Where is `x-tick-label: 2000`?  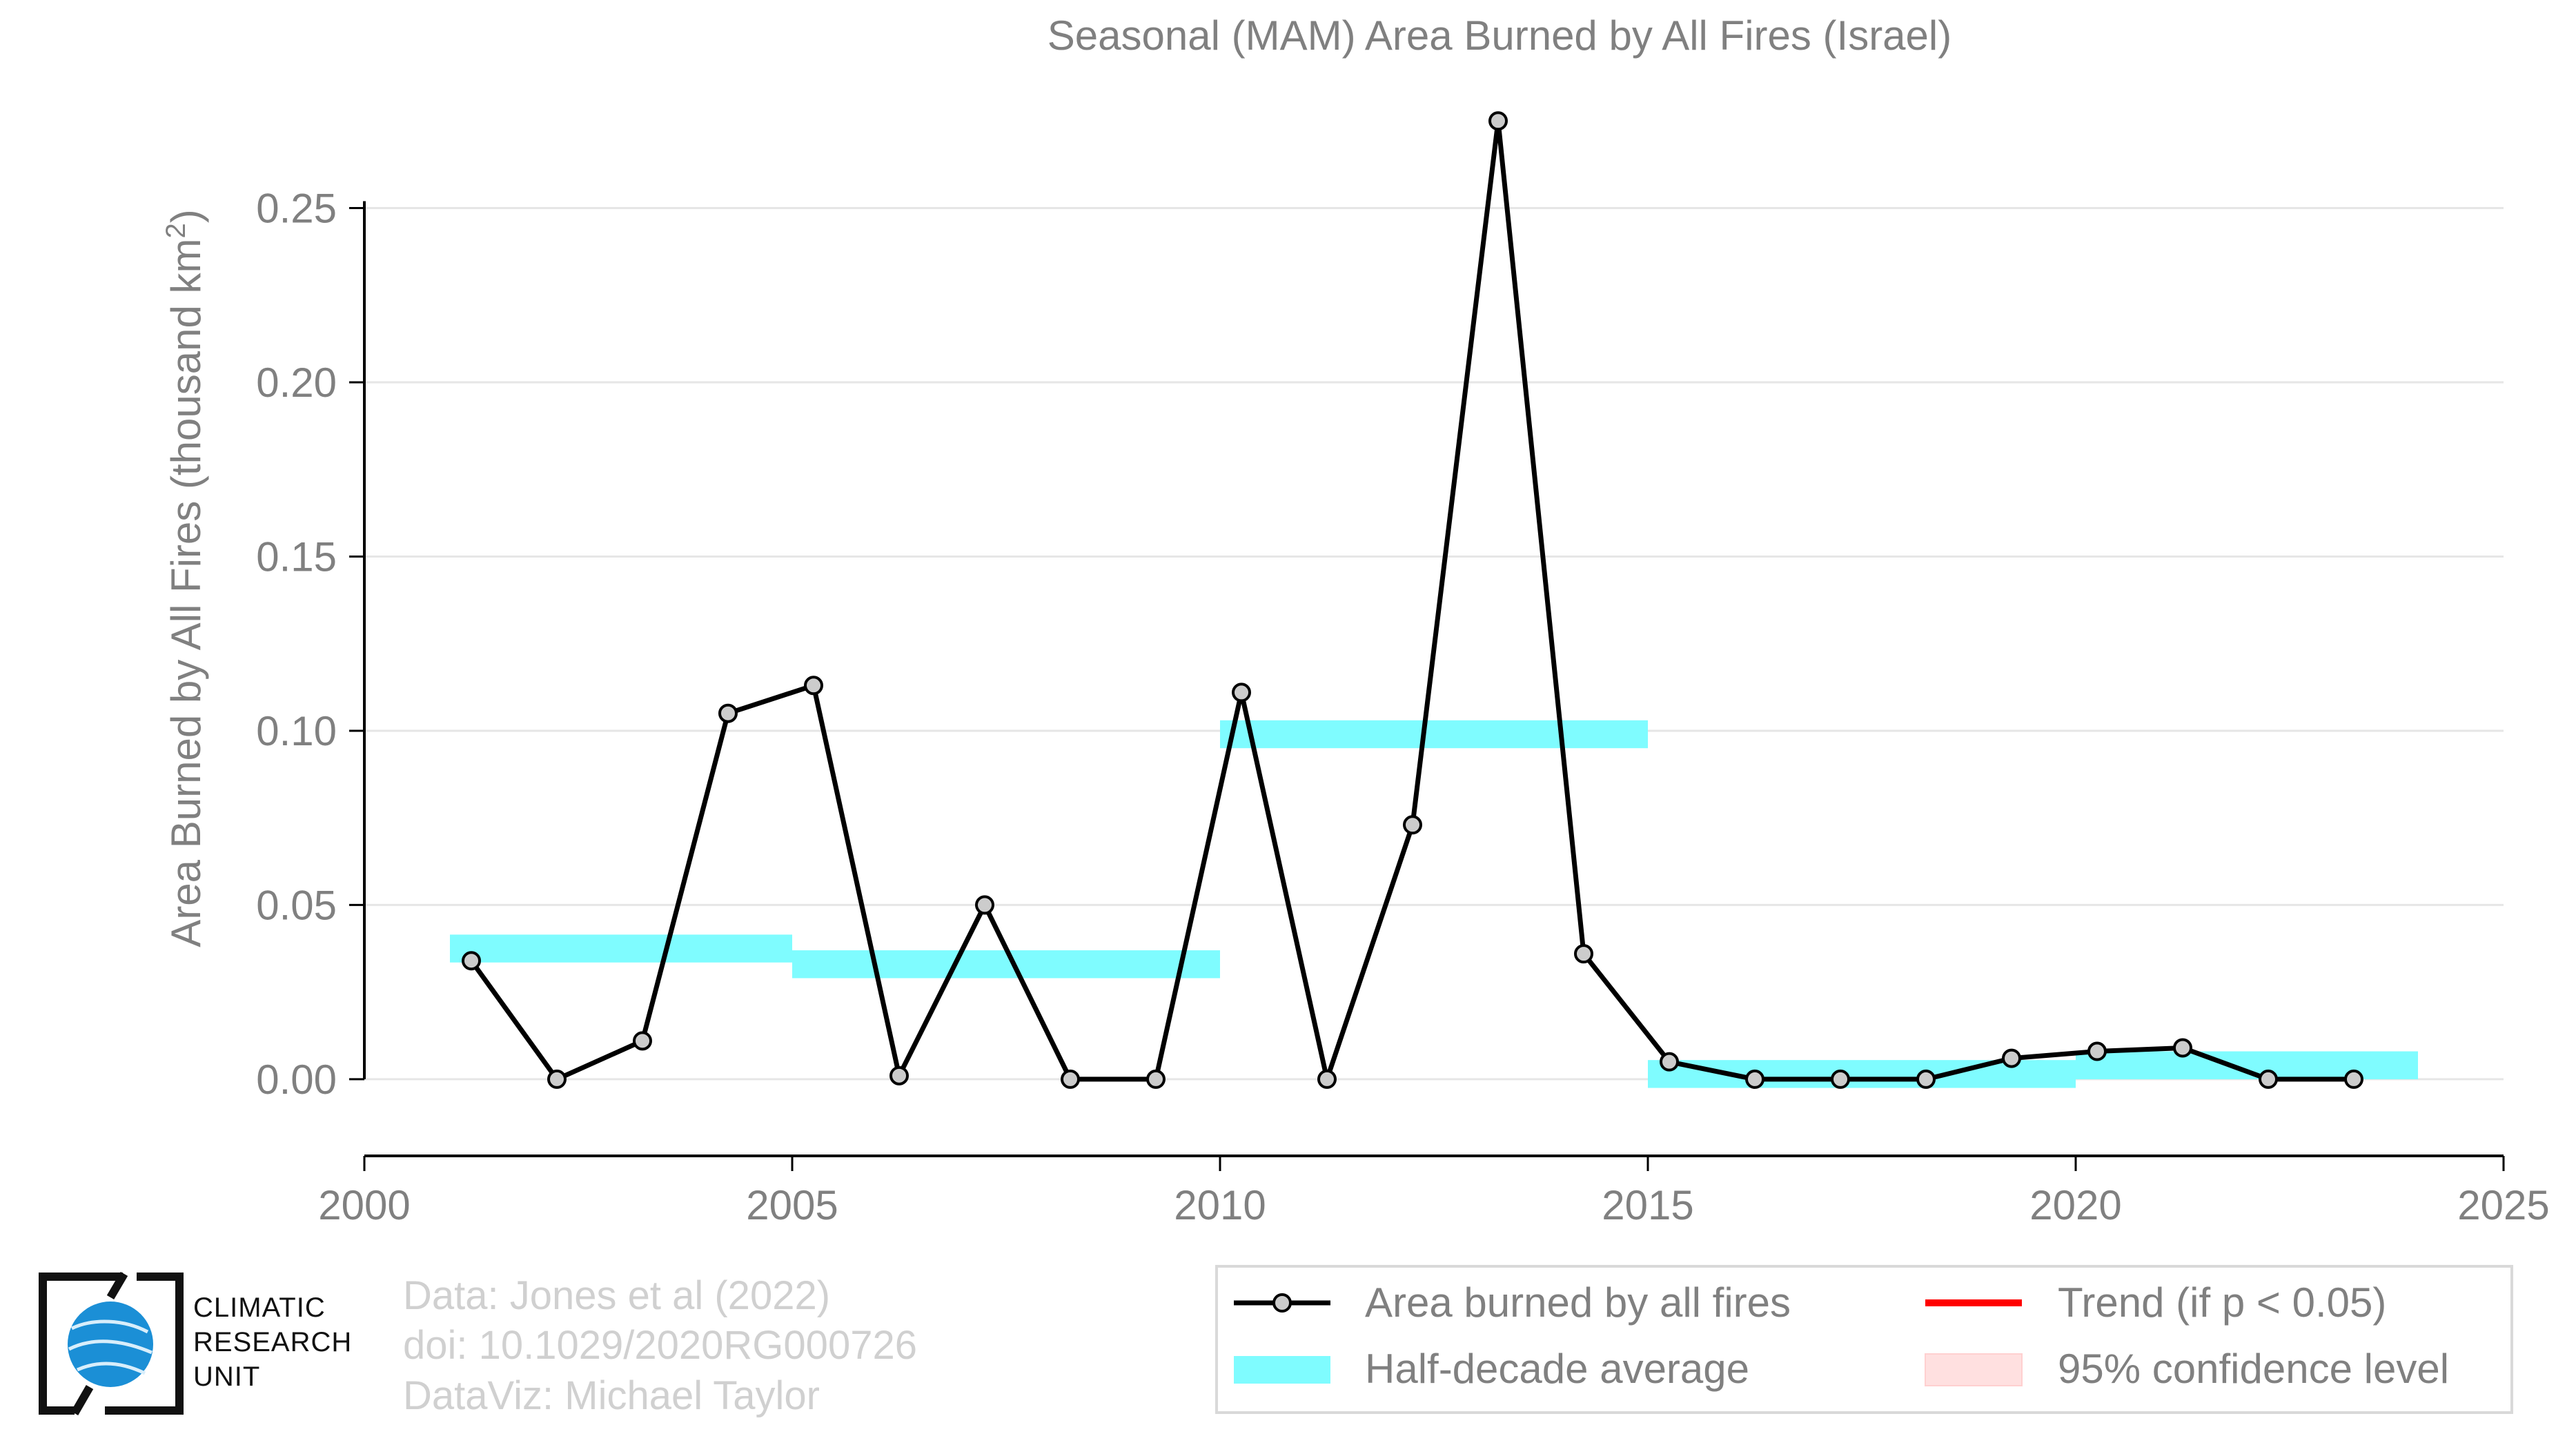
x-tick-label: 2000 is located at coordinates (364, 1205).